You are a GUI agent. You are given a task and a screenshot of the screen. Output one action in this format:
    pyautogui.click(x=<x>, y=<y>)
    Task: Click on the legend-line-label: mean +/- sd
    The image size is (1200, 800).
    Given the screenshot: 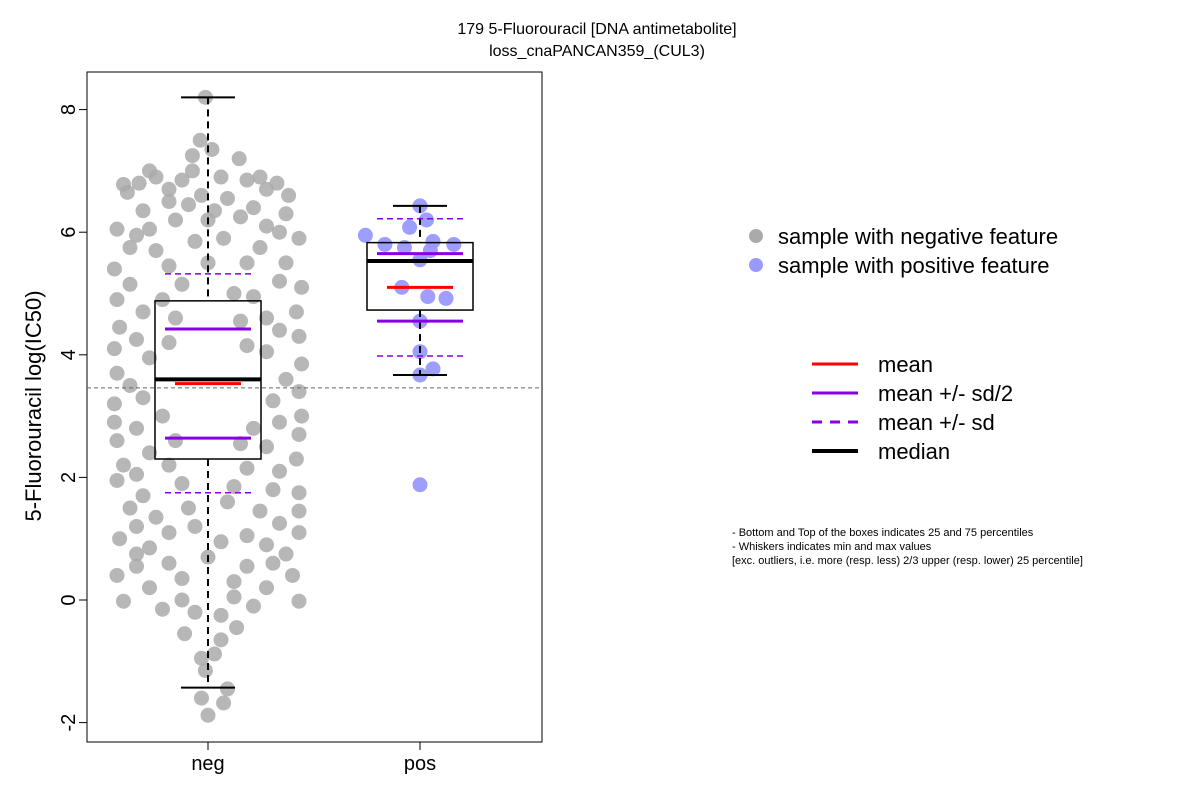 What is the action you would take?
    pyautogui.click(x=936, y=422)
    